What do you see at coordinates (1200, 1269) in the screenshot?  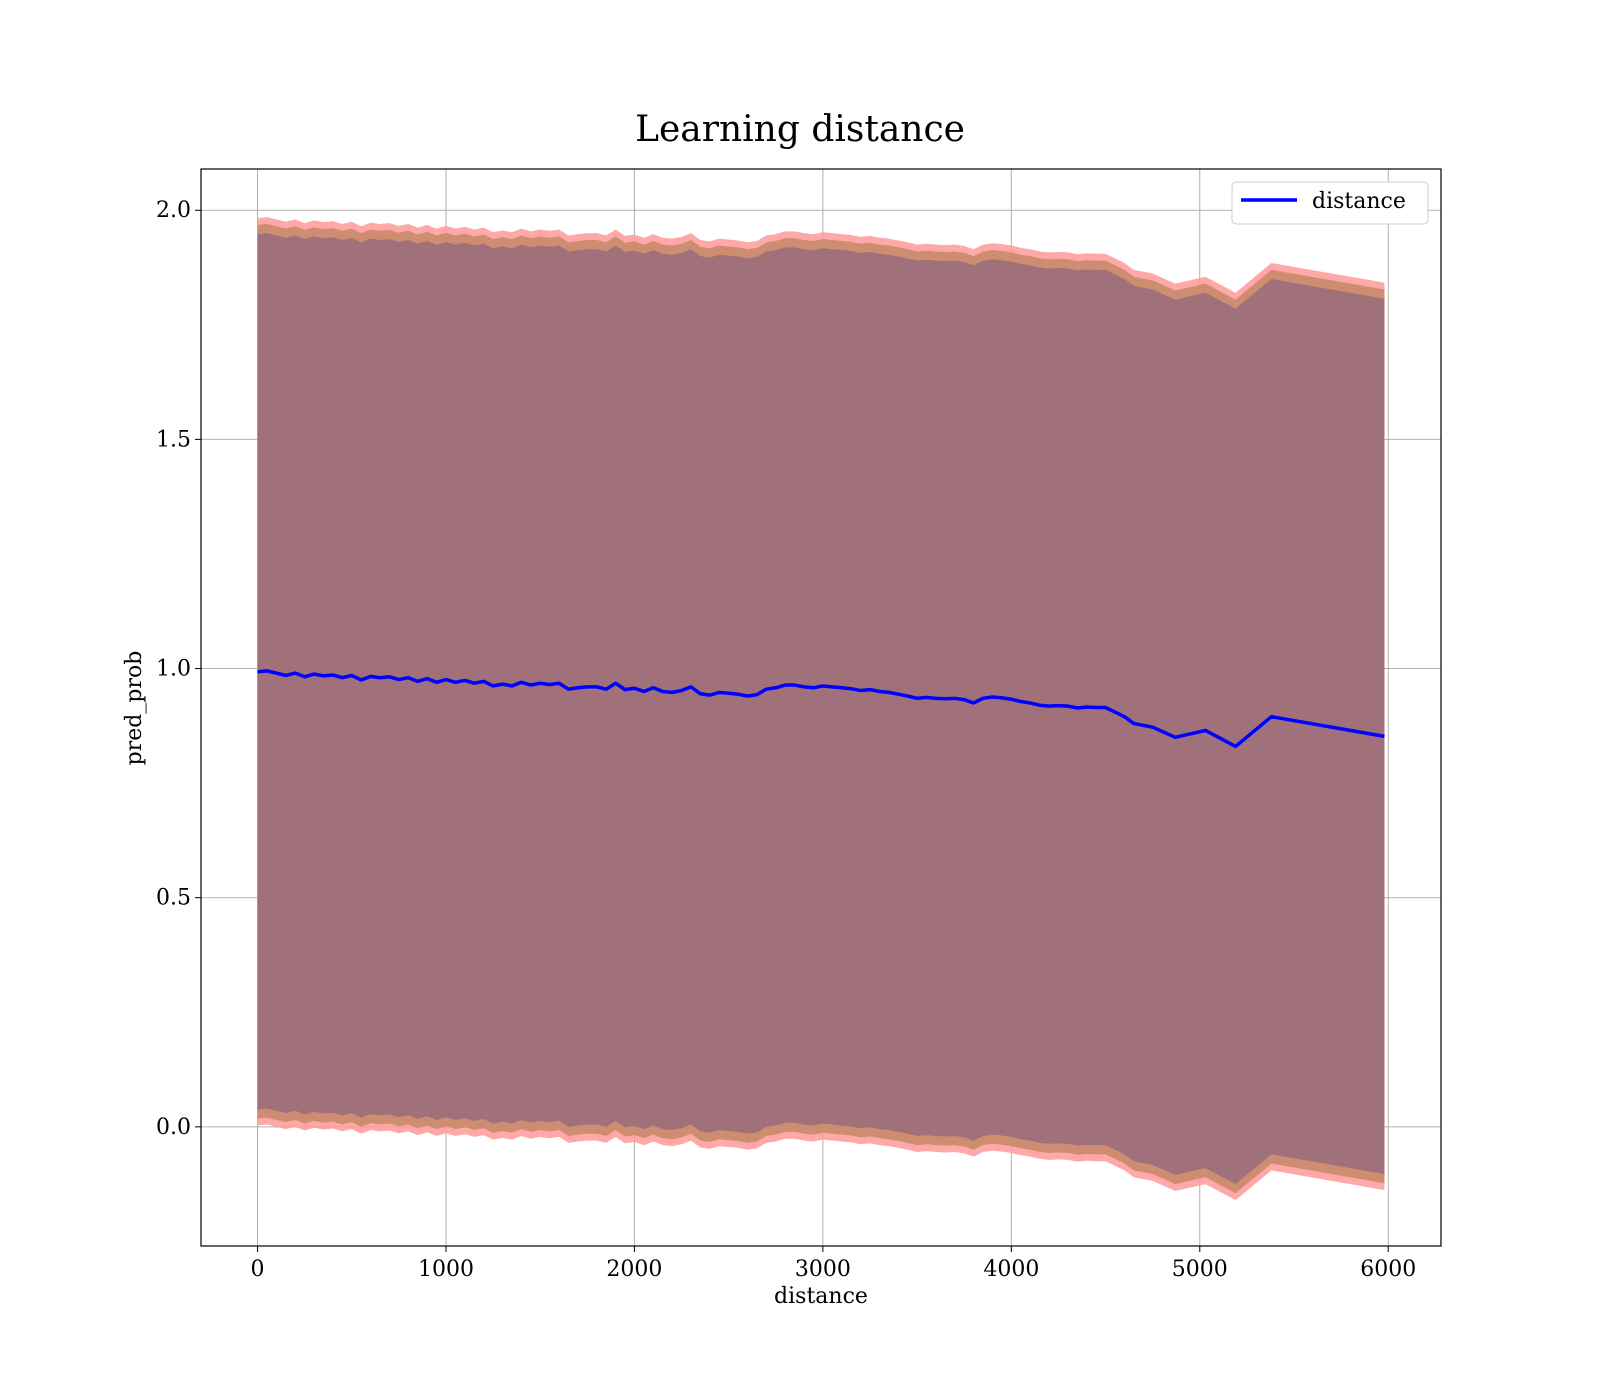 I see `x-tick-label: 5000` at bounding box center [1200, 1269].